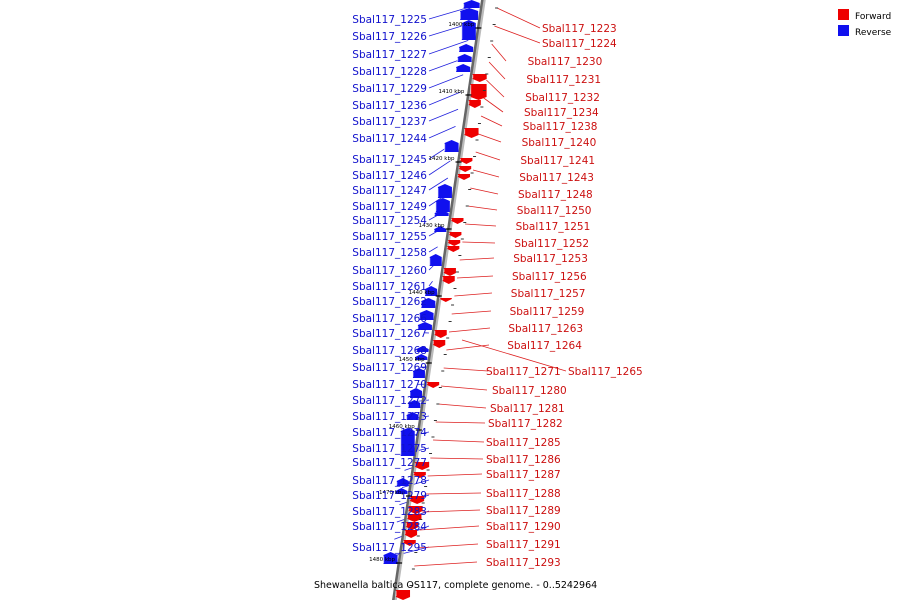 The image size is (900, 600). I want to click on legend-label-reverse: Reverse, so click(873, 33).